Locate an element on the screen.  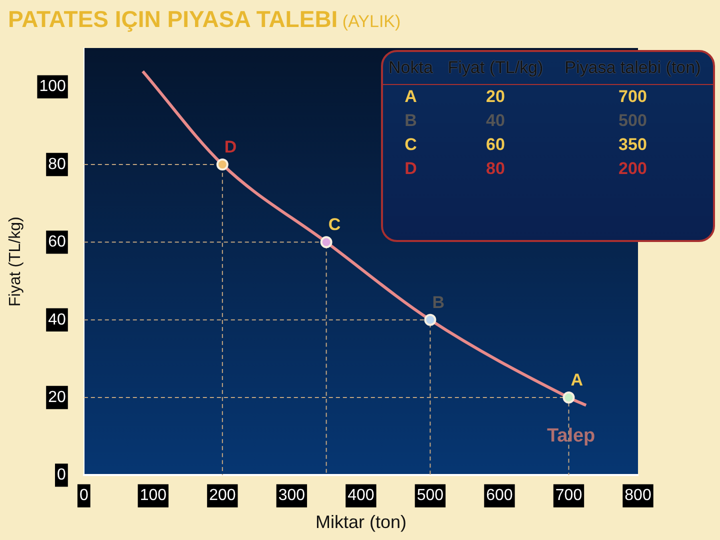
x-tick-label: 800 is located at coordinates (638, 495).